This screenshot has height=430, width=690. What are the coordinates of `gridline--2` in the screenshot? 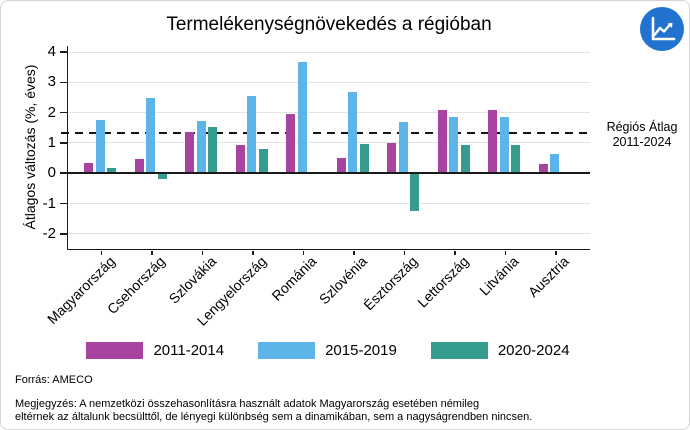 It's located at (329, 234).